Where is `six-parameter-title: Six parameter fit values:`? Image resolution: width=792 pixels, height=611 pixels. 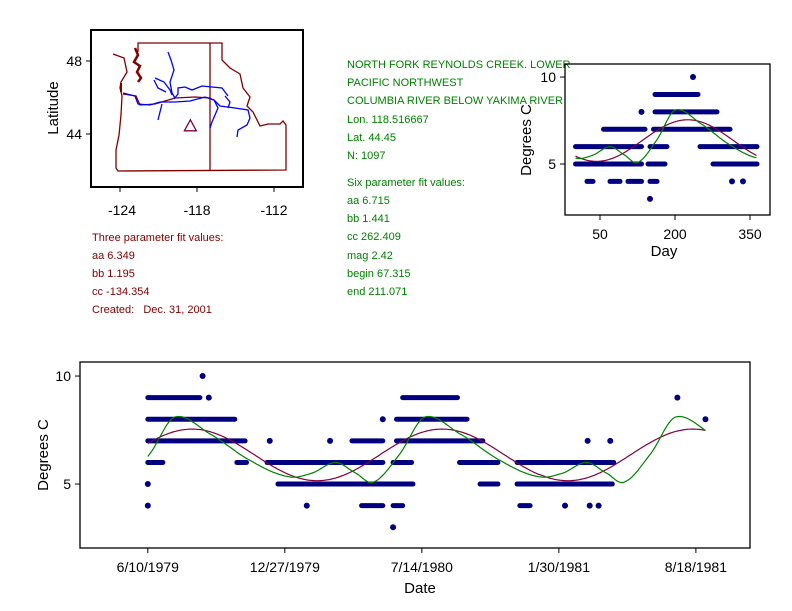 six-parameter-title: Six parameter fit values: is located at coordinates (406, 183).